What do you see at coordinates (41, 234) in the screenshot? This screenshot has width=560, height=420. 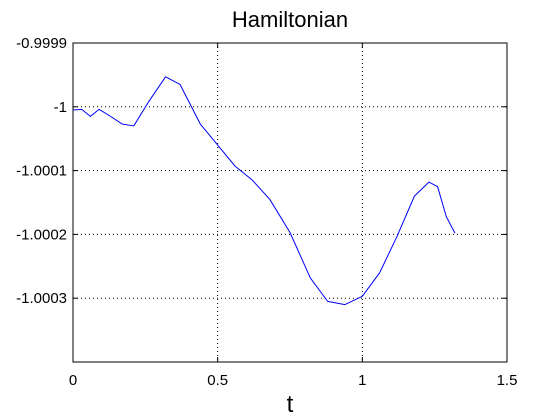 I see `y-tick-label: -1.0002` at bounding box center [41, 234].